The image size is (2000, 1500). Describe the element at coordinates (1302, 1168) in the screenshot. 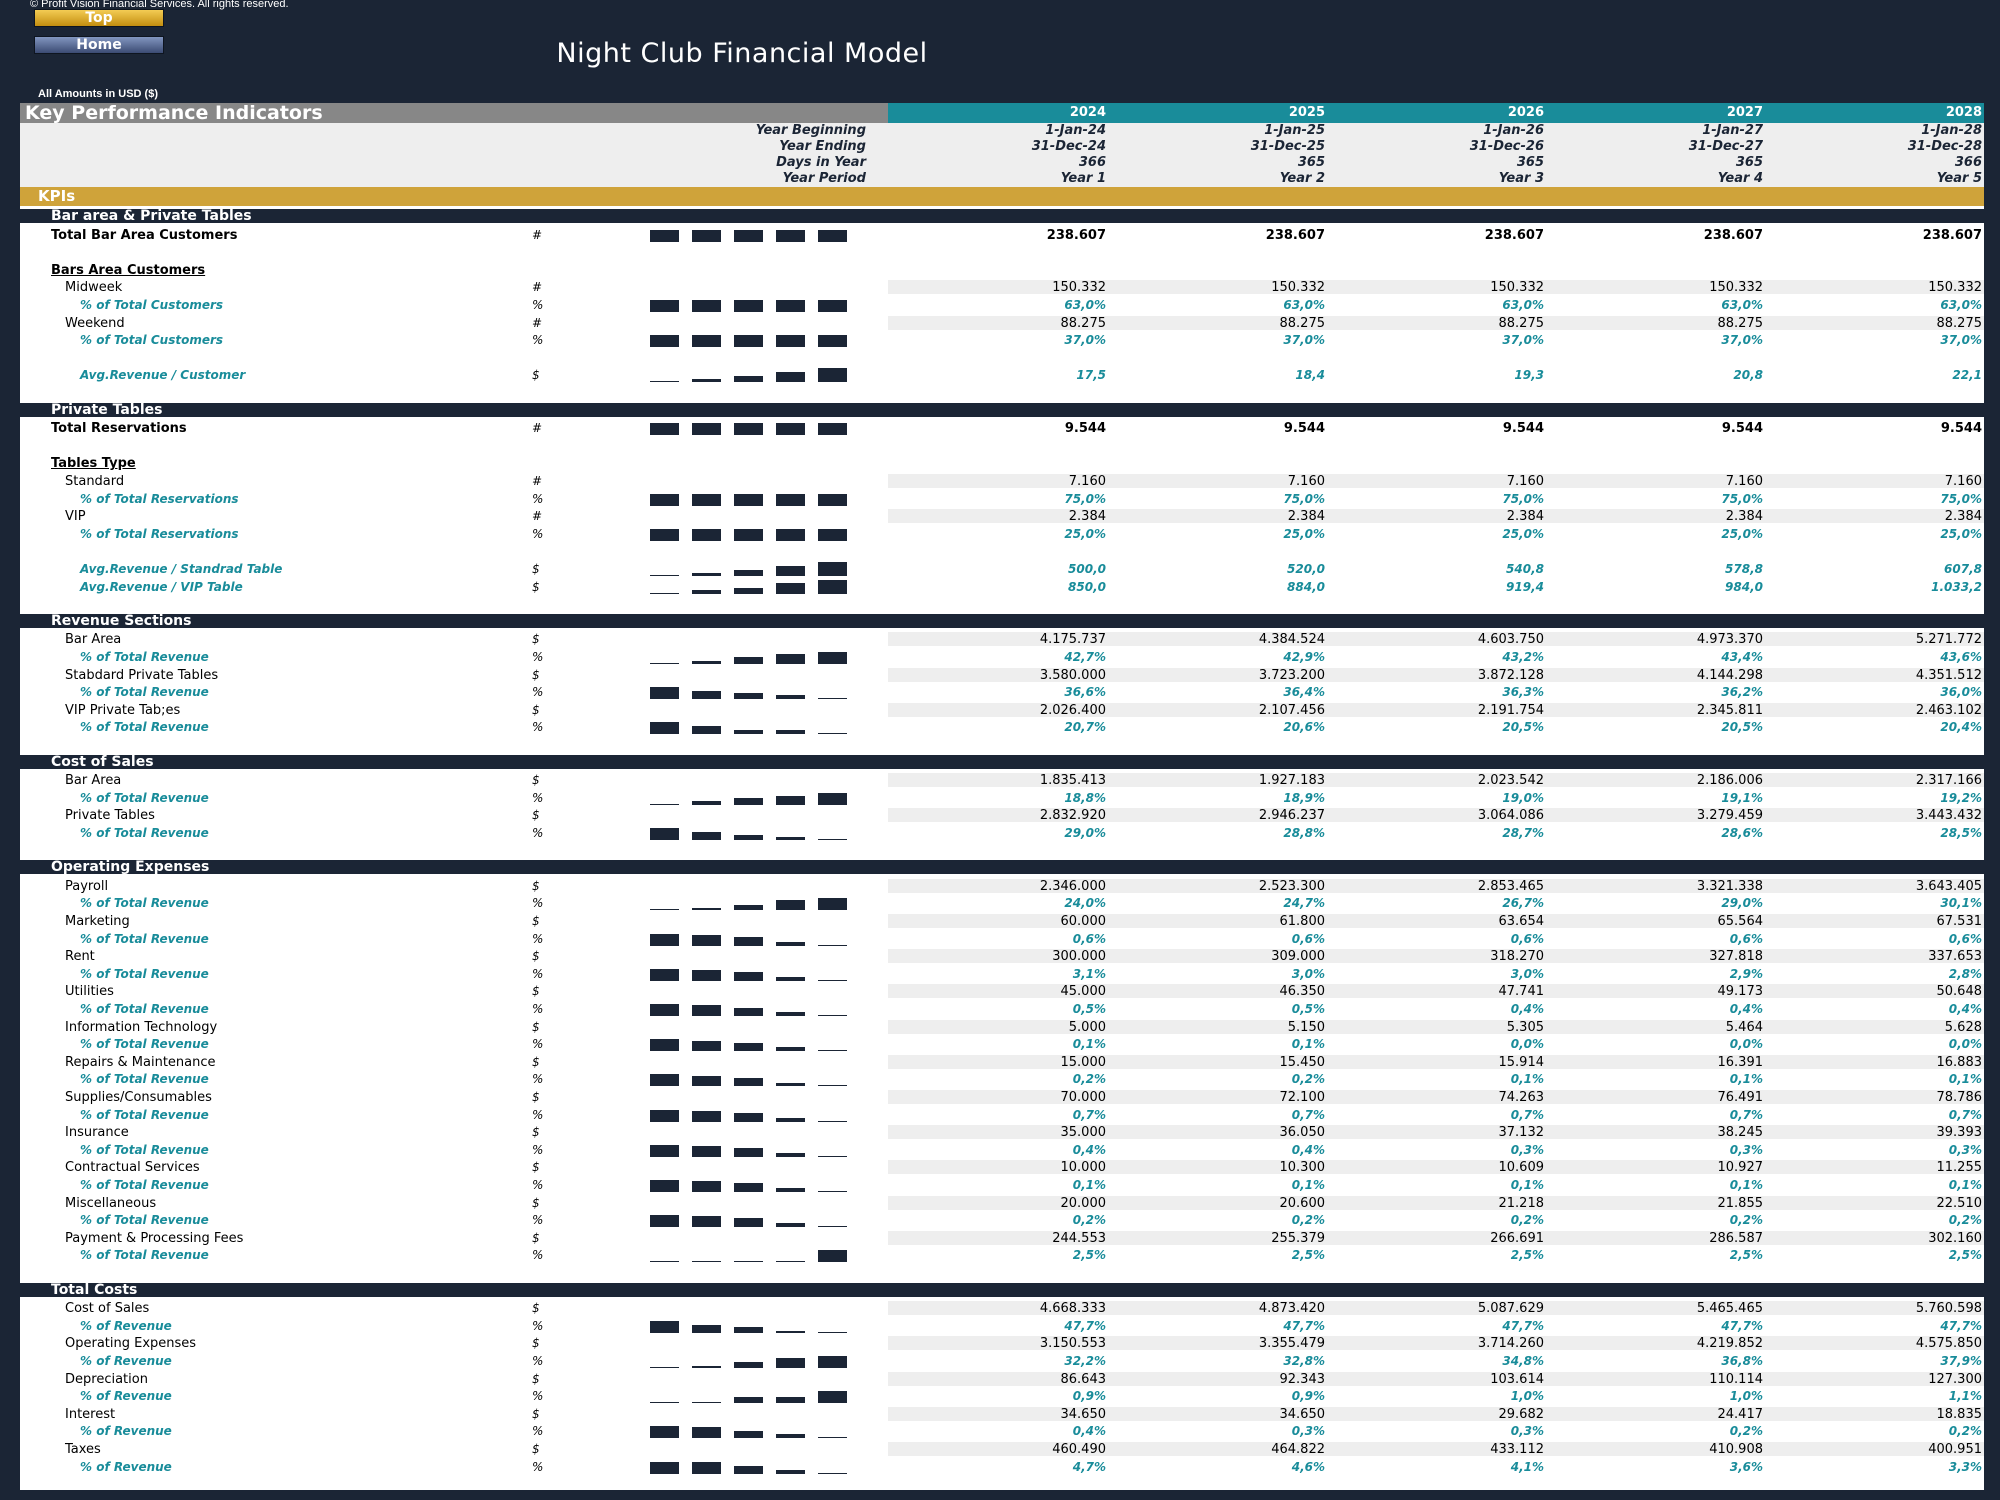

I see `value-cell: 10.300` at that location.